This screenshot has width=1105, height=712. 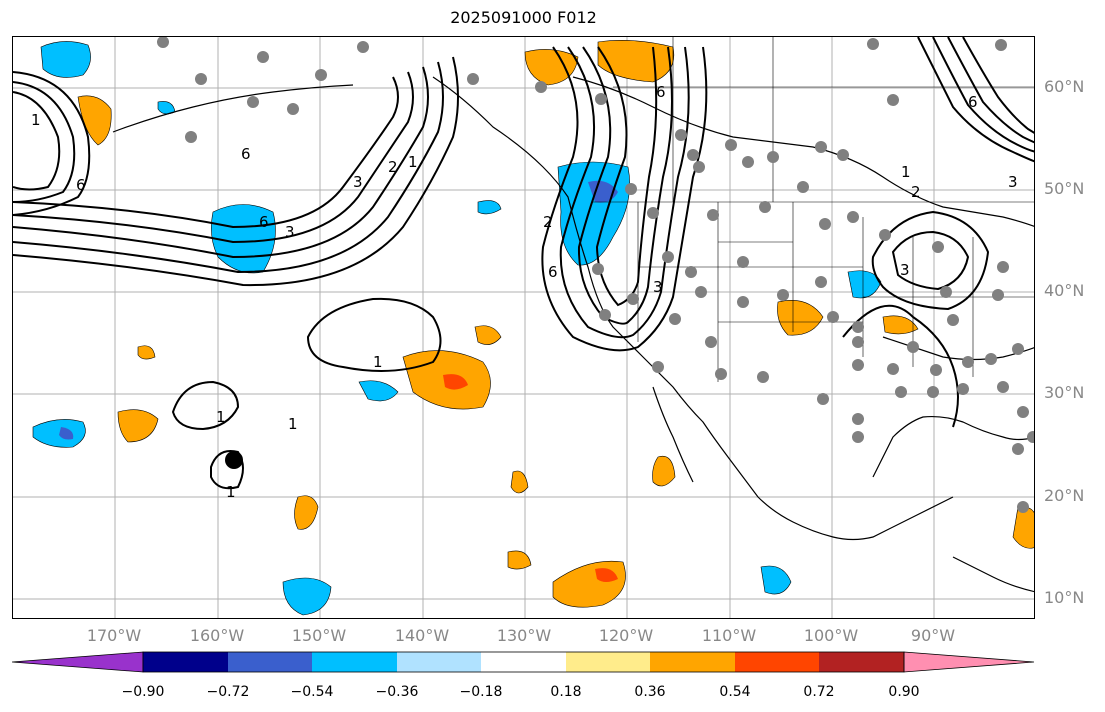 I want to click on colorbar-tick: −0.72, so click(x=228, y=692).